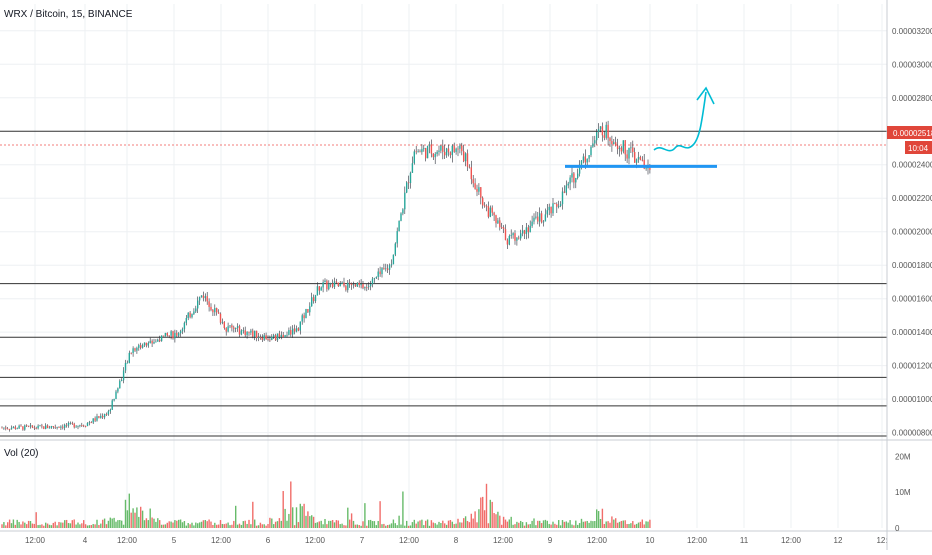 The image size is (932, 555). Describe the element at coordinates (650, 540) in the screenshot. I see `time-tick-label: 10` at that location.